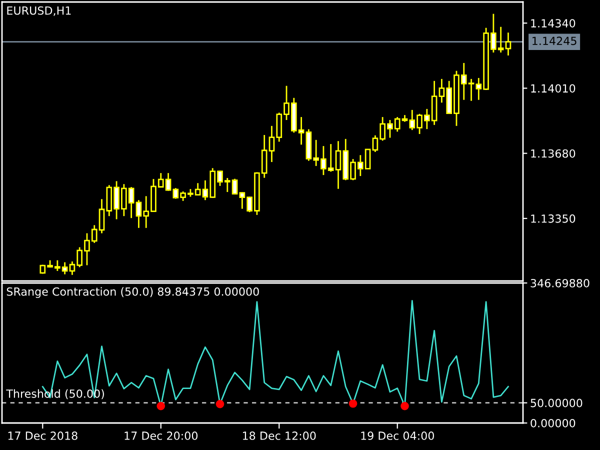 This screenshot has width=600, height=450. Describe the element at coordinates (553, 23) in the screenshot. I see `y-tick-label: 1.14340` at that location.